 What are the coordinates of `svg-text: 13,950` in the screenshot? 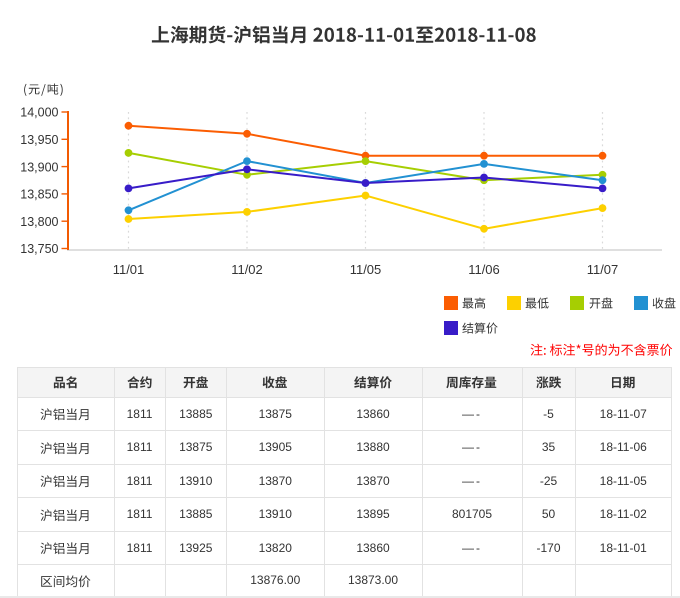 It's located at (39, 140).